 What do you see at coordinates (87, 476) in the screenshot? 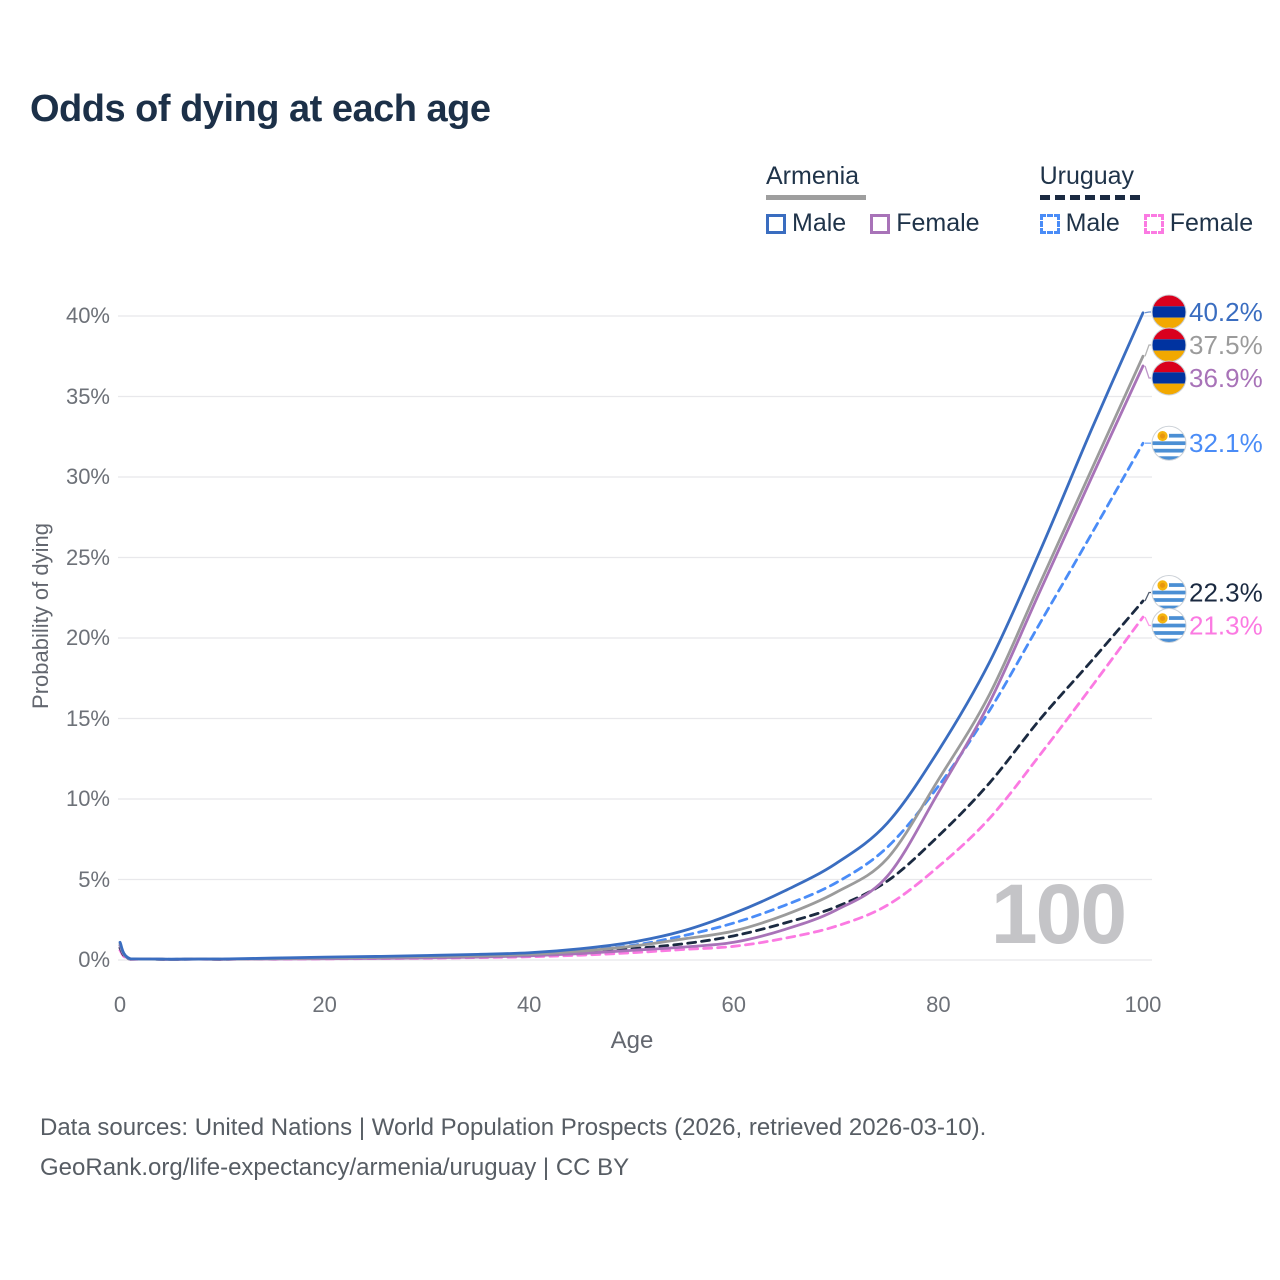
I see `y-tick-label-30: 30%` at bounding box center [87, 476].